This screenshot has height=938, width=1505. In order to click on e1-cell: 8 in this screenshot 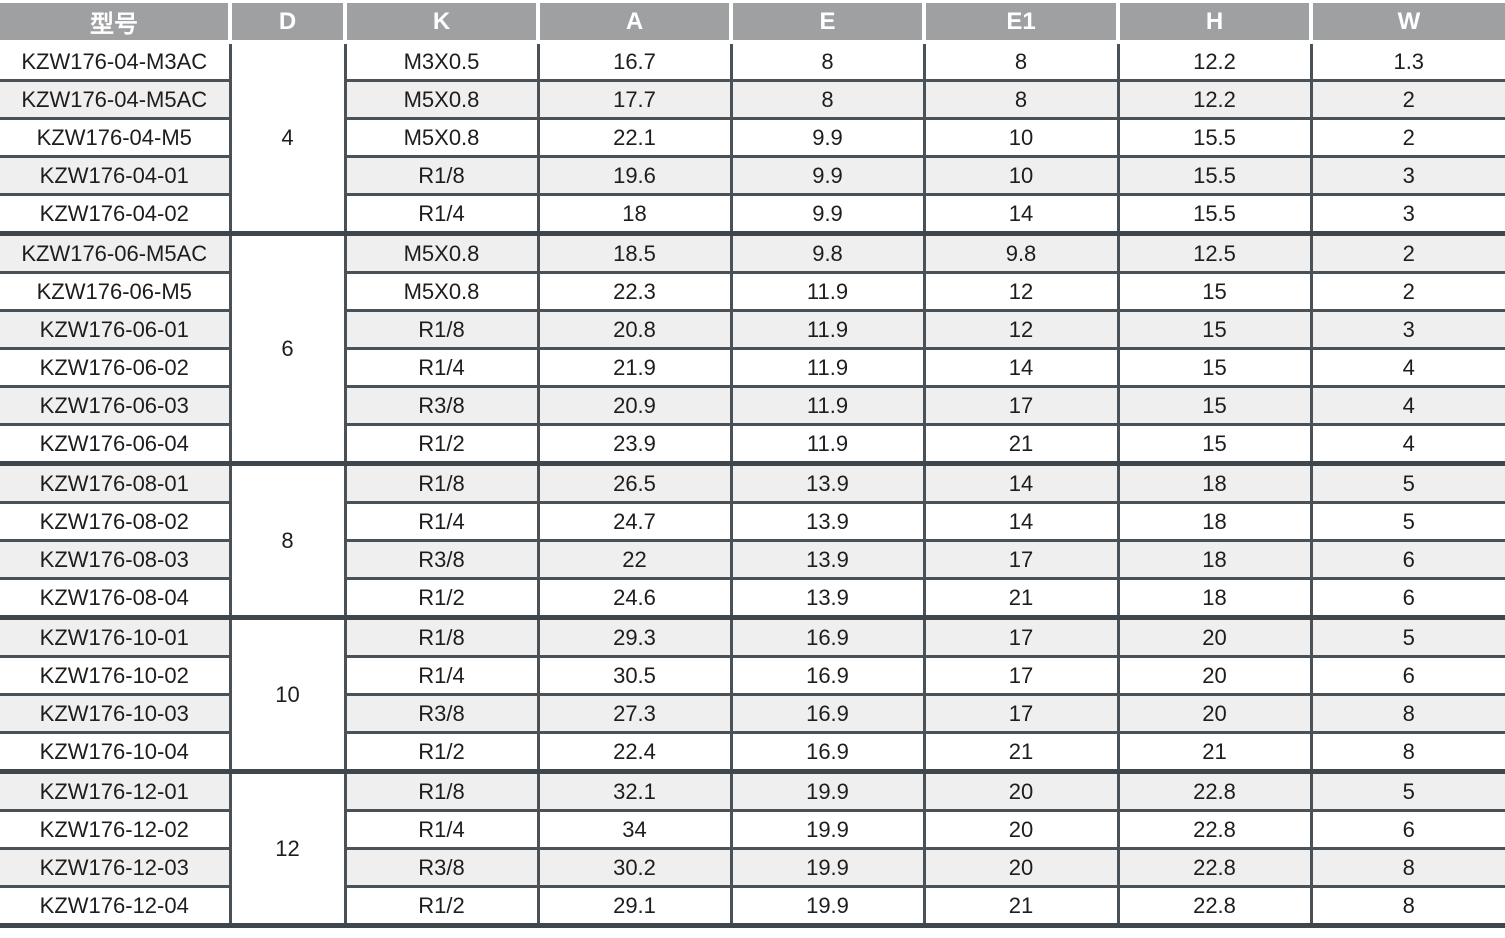, I will do `click(1022, 61)`.